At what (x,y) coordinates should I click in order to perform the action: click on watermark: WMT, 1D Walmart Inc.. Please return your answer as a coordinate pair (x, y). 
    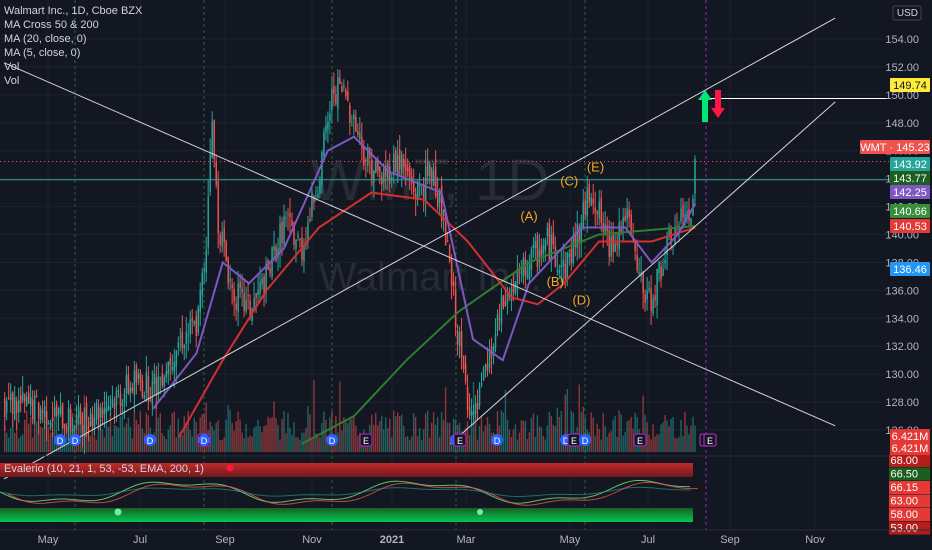
    Looking at the image, I should click on (430, 223).